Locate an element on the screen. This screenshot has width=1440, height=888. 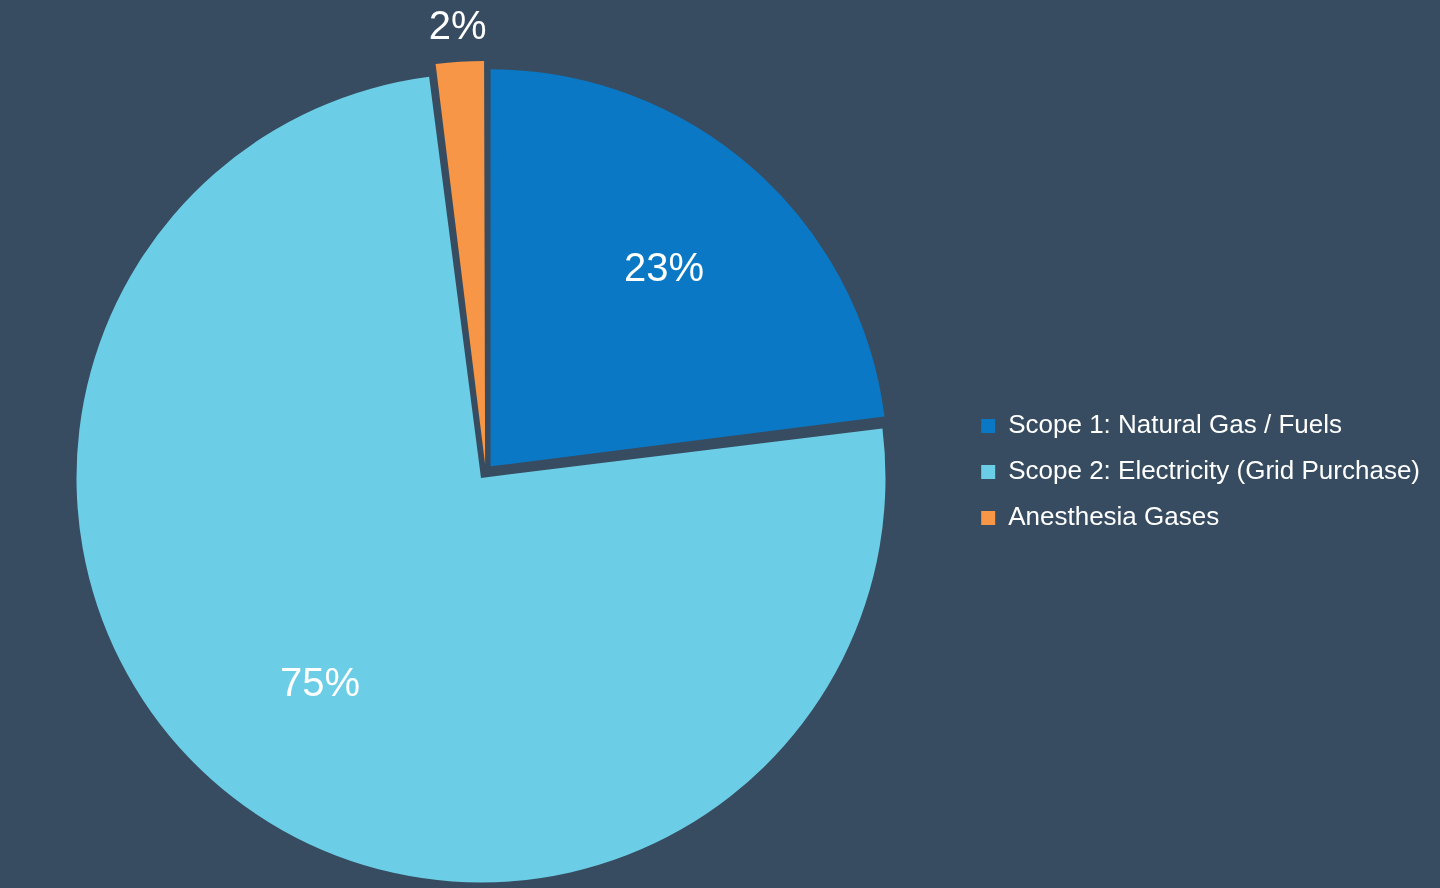
legend-label: Scope 1: Natural Gas / Fuels is located at coordinates (1175, 424).